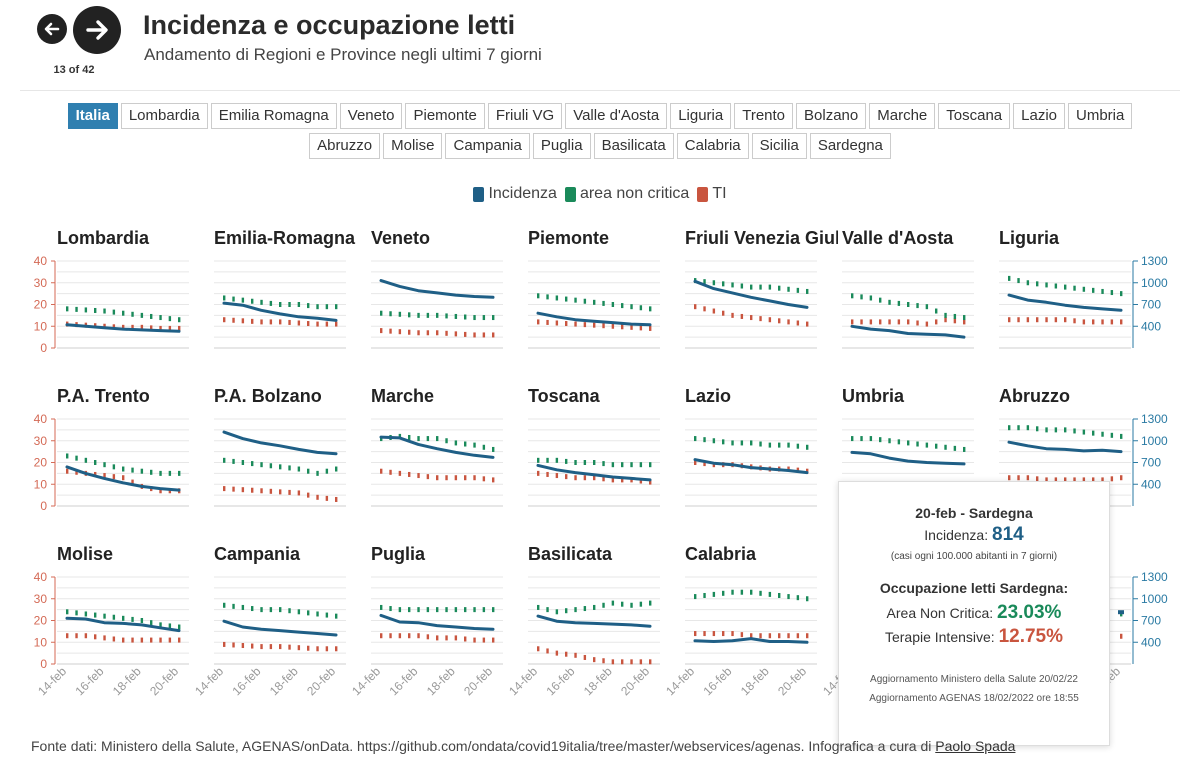  I want to click on region-button-liguria: Liguria, so click(701, 116).